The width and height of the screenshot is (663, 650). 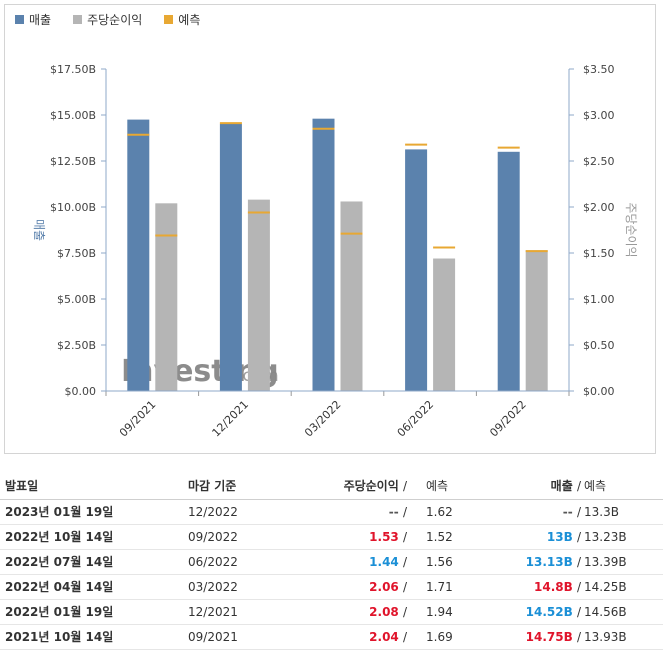 What do you see at coordinates (331, 512) in the screenshot?
I see `table-row: 2023년 01월 19일 12/2022 -- /1.62 -- /13.3B` at bounding box center [331, 512].